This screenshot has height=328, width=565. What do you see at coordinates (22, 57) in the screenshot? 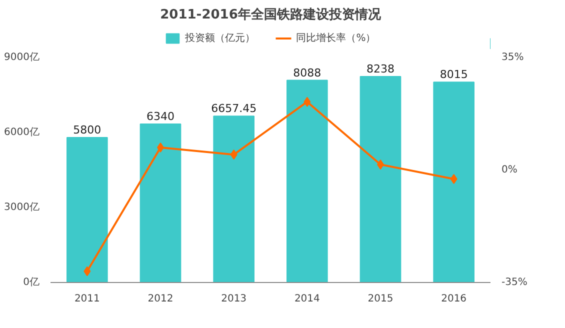
I see `y-tick-label: 9000亿` at bounding box center [22, 57].